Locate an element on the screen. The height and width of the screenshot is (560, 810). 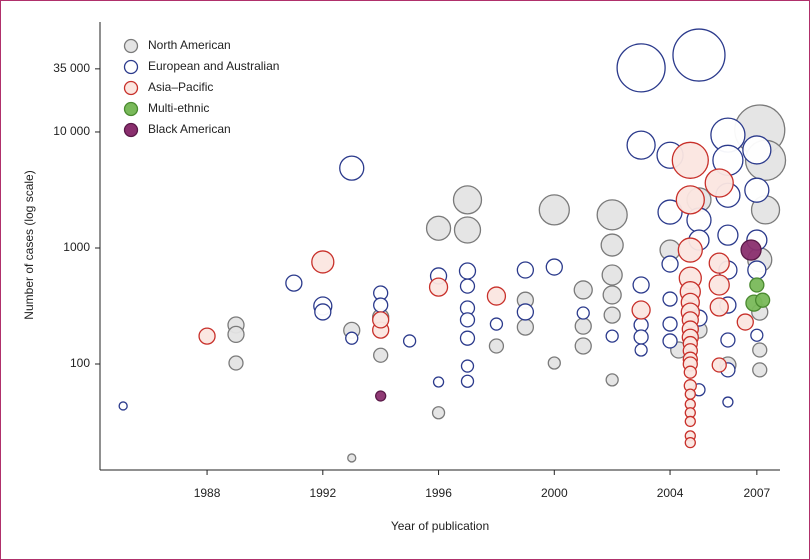
y-tick-label: 10 000 is located at coordinates (71, 131).